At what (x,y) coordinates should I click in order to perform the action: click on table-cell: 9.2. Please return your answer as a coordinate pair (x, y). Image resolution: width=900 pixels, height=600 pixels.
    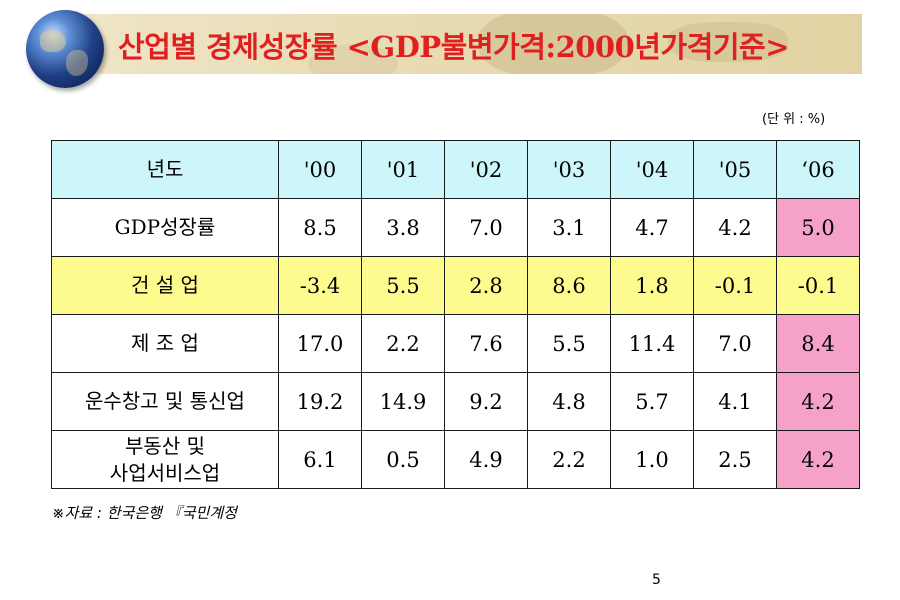
    Looking at the image, I should click on (486, 401).